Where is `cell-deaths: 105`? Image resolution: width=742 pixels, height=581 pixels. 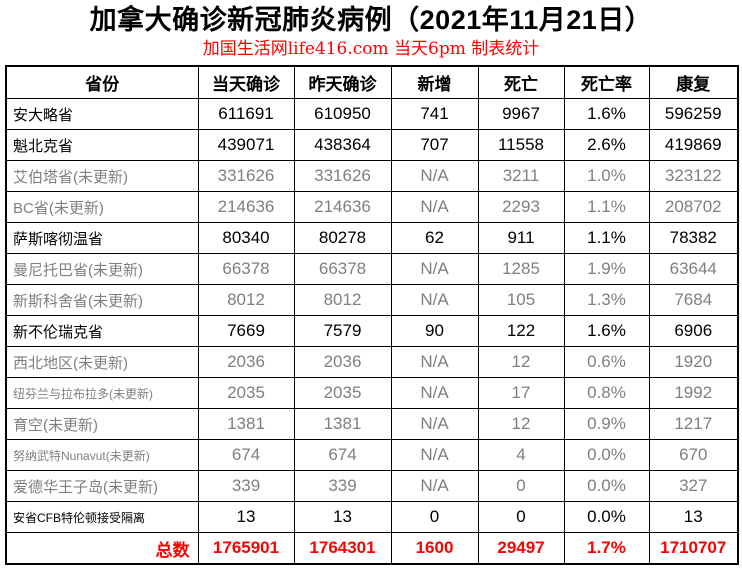
cell-deaths: 105 is located at coordinates (521, 300).